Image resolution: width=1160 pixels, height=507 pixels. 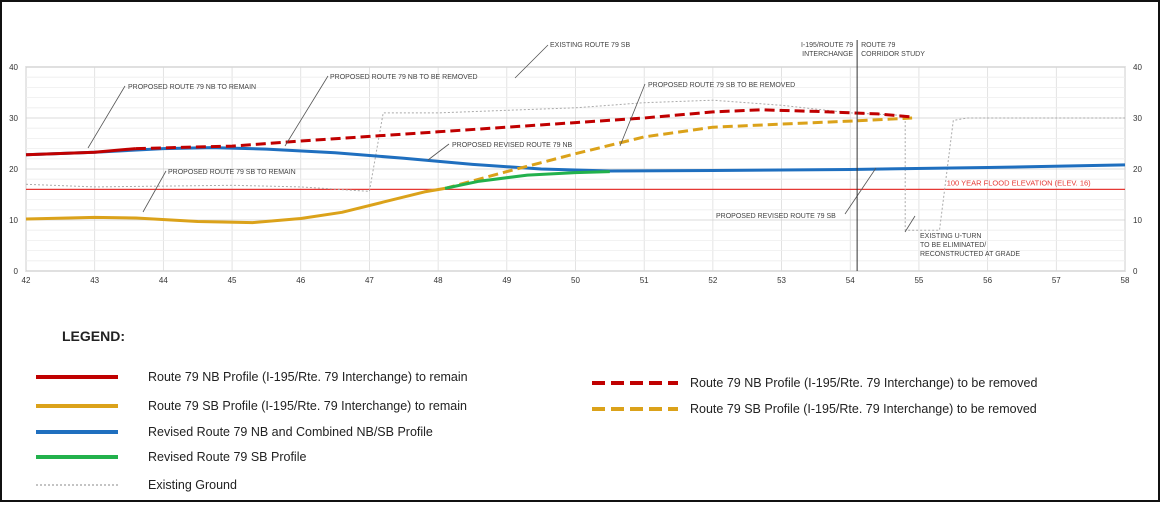 What do you see at coordinates (1137, 118) in the screenshot?
I see `y-tick-label-right: 30` at bounding box center [1137, 118].